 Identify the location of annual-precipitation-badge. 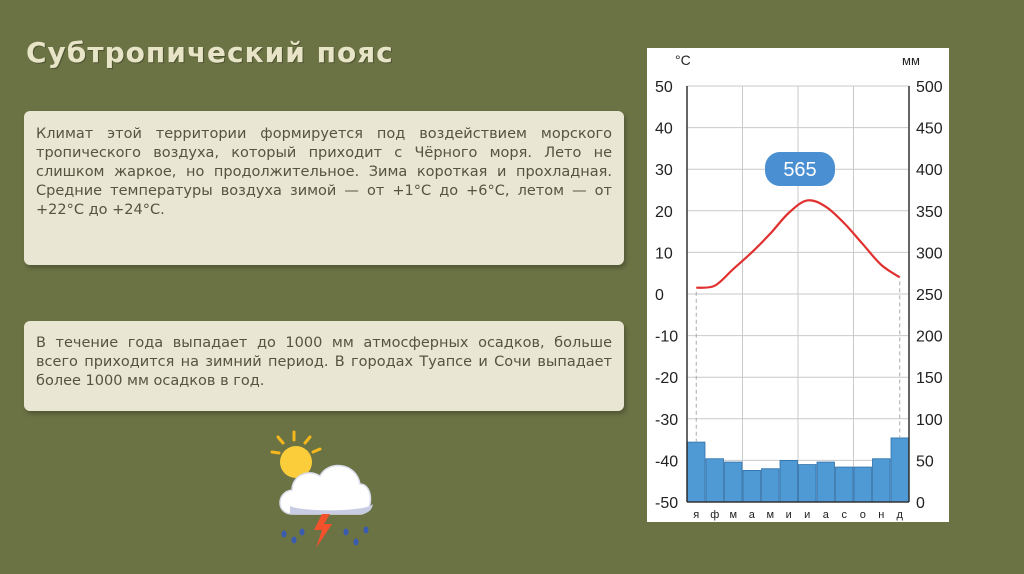
(800, 169).